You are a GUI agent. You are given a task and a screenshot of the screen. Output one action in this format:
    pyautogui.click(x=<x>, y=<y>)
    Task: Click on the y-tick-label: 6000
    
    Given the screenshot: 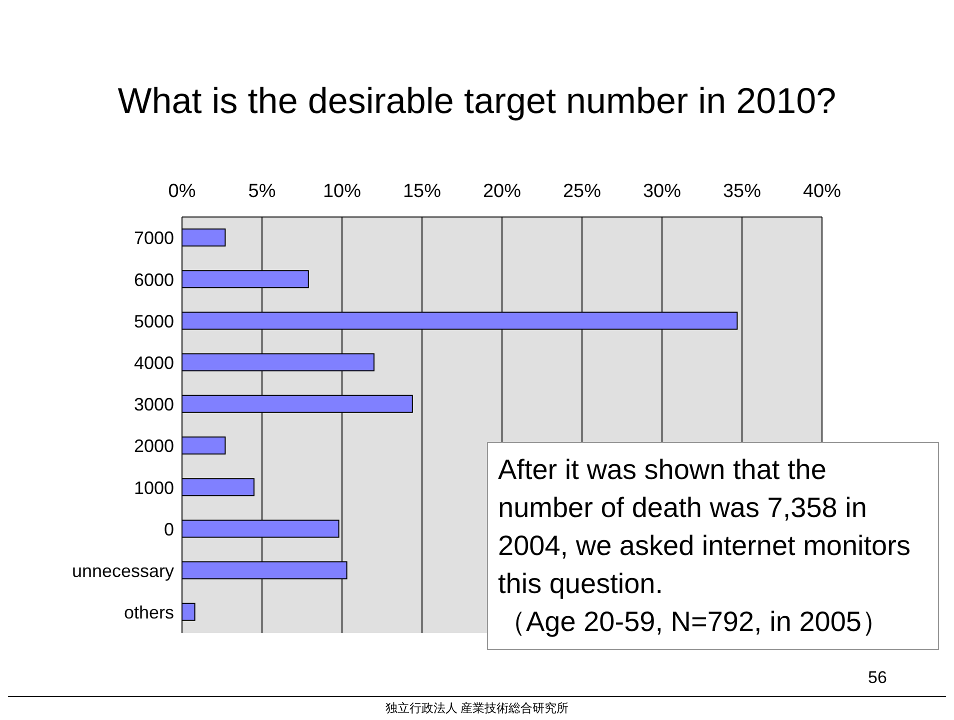 What is the action you would take?
    pyautogui.click(x=154, y=280)
    